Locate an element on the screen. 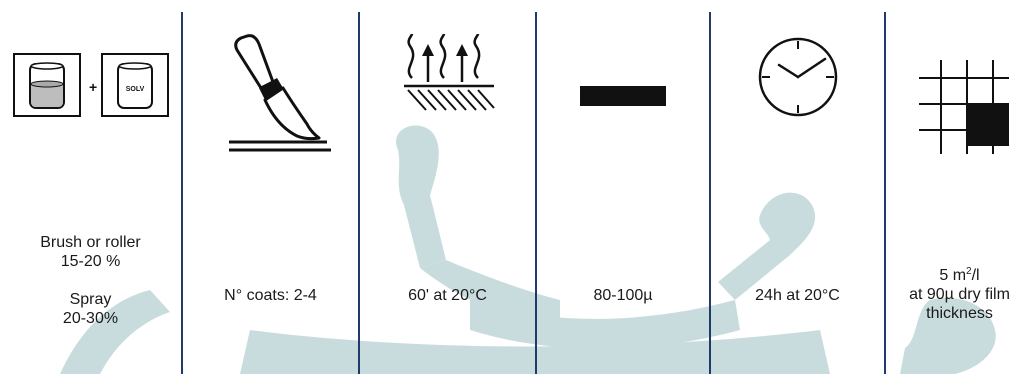 Image resolution: width=1033 pixels, height=374 pixels. coverage-column: 5 m2/l at 90µ dry film thickness is located at coordinates (959, 187).